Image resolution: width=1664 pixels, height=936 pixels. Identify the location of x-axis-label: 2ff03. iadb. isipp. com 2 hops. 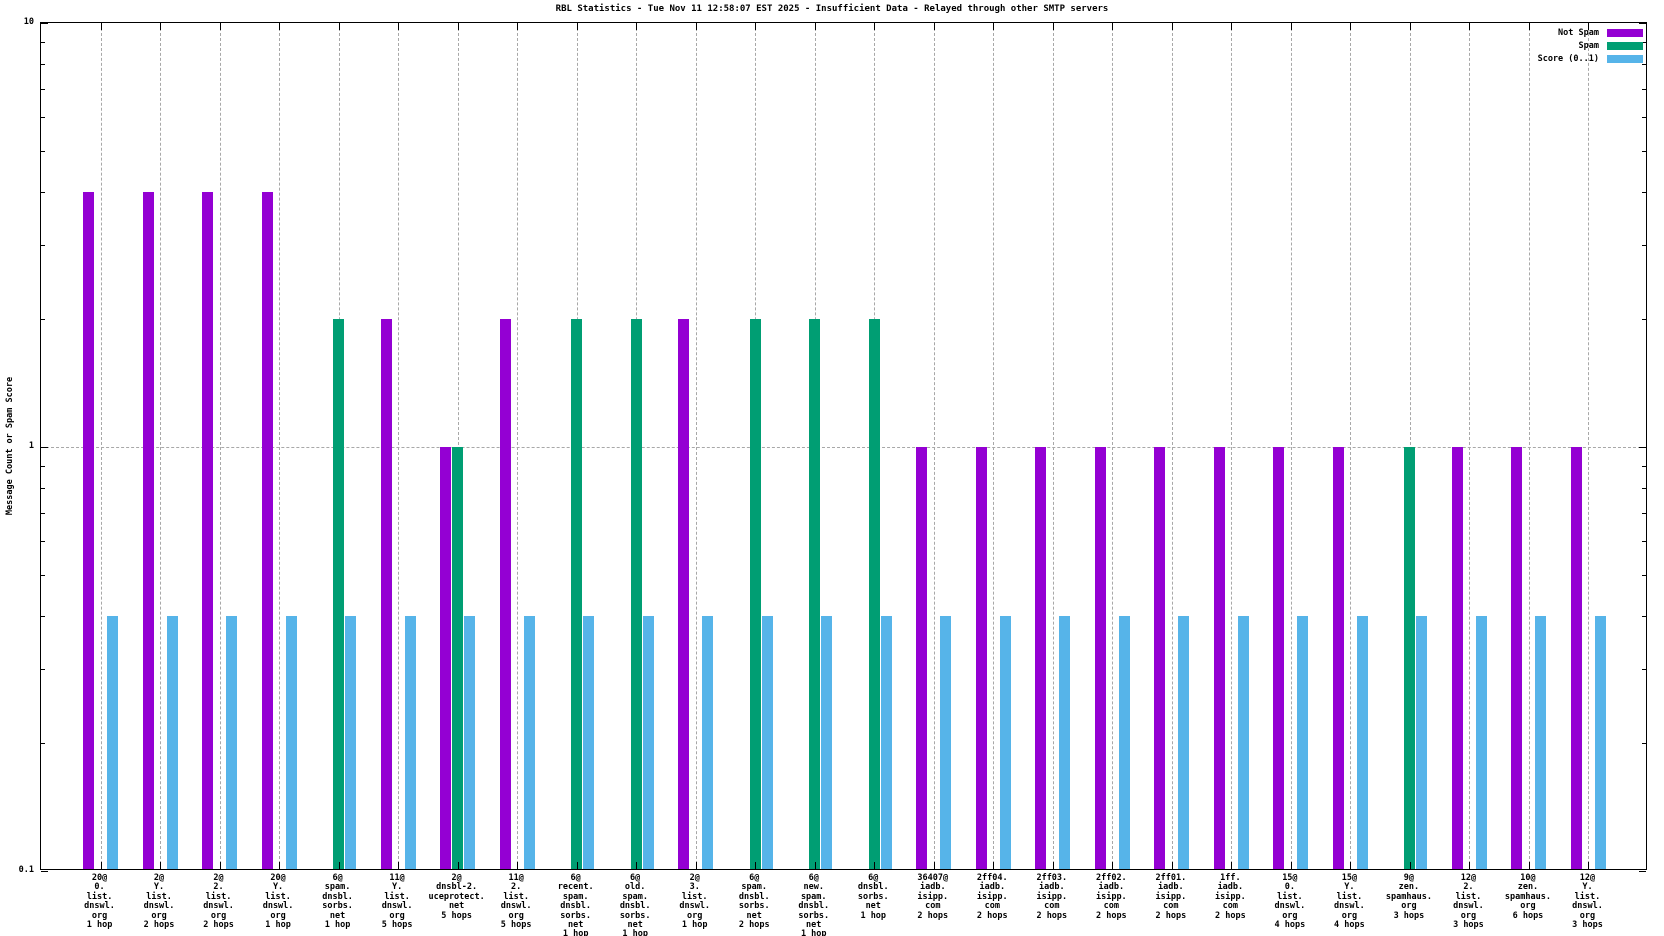
(1052, 897).